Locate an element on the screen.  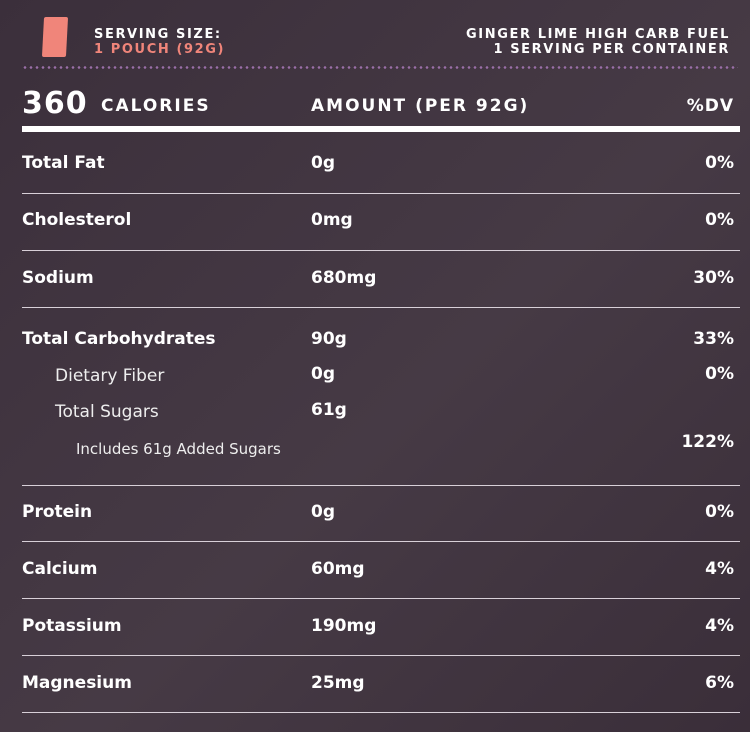
serving-size-label: SERVING SIZE: is located at coordinates (158, 34).